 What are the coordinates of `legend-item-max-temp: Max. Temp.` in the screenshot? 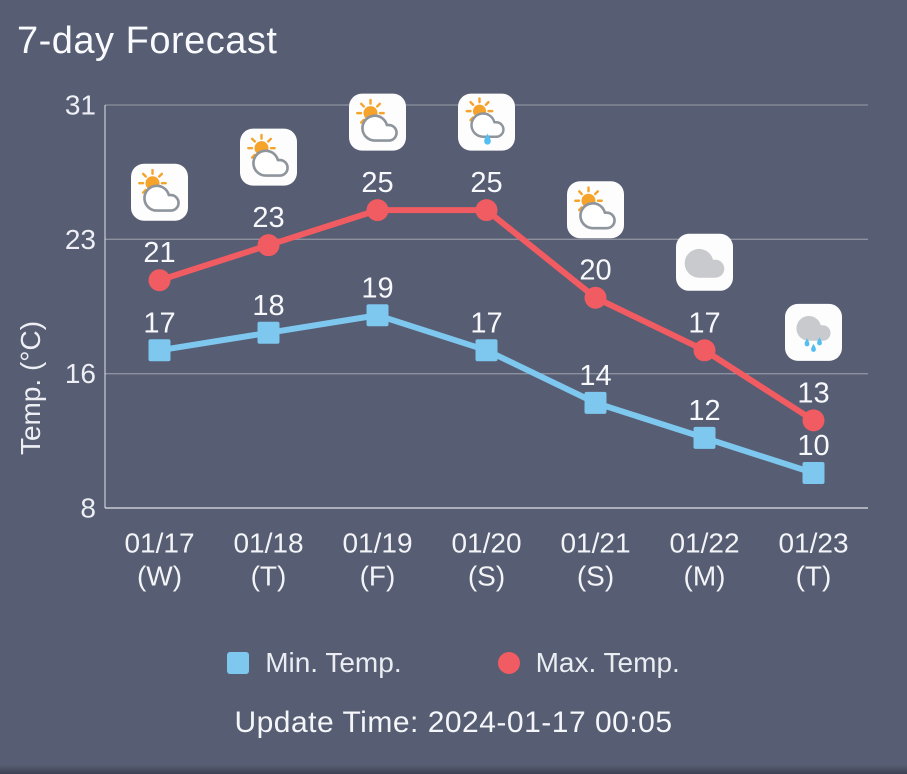 It's located at (588, 663).